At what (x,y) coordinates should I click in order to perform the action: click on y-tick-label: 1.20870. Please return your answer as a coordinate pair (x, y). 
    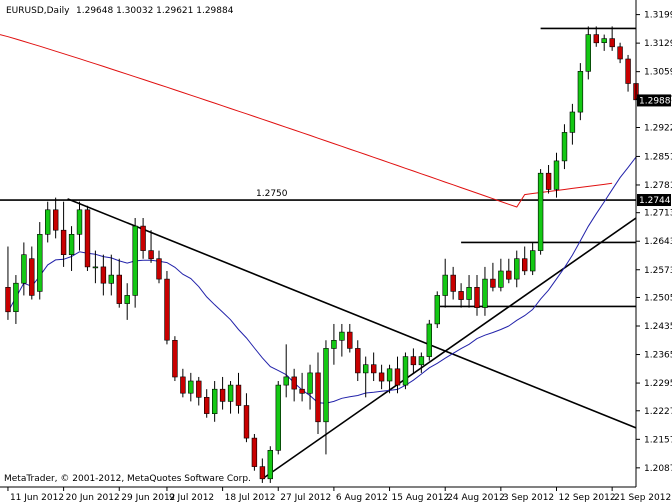
    Looking at the image, I should click on (658, 469).